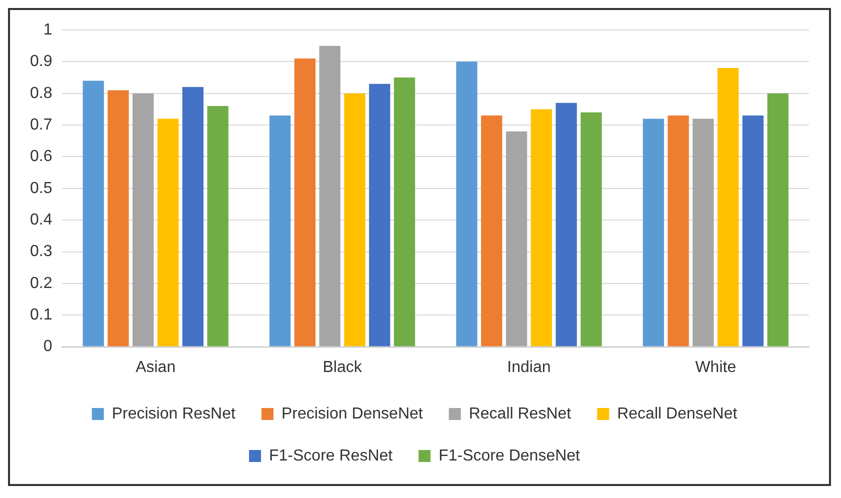 This screenshot has height=498, width=841. Describe the element at coordinates (174, 413) in the screenshot. I see `legend-label: Precision ResNet` at that location.